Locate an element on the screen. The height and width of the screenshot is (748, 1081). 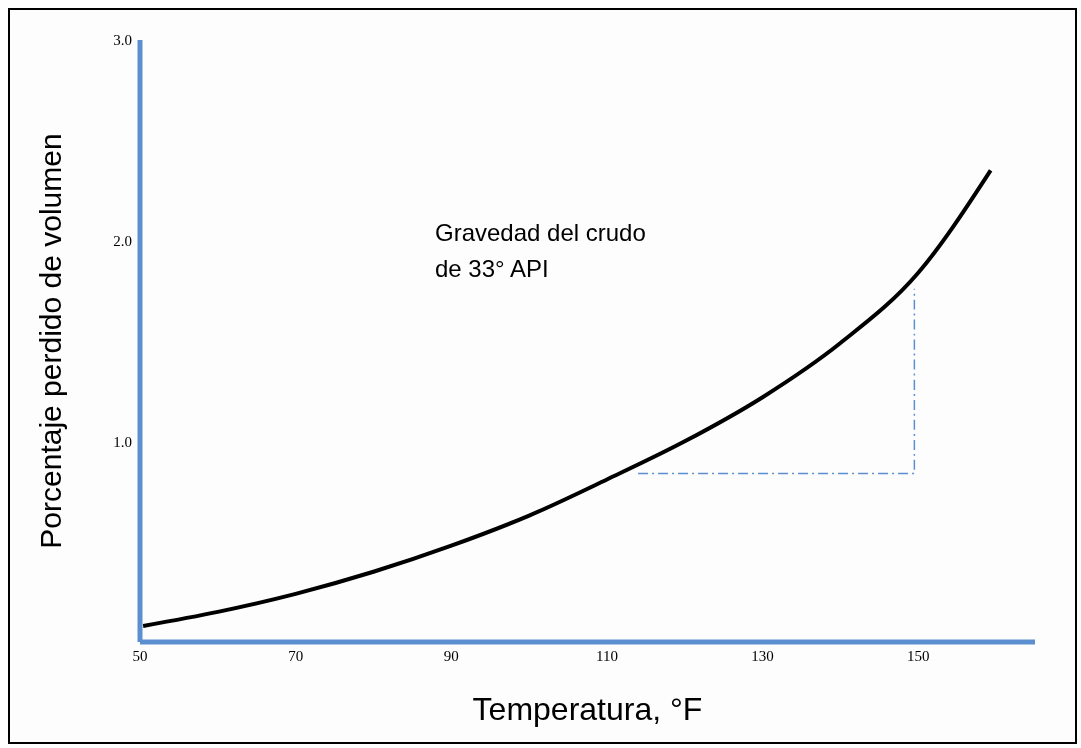
y-tick-label: 1.0 is located at coordinates (122, 441).